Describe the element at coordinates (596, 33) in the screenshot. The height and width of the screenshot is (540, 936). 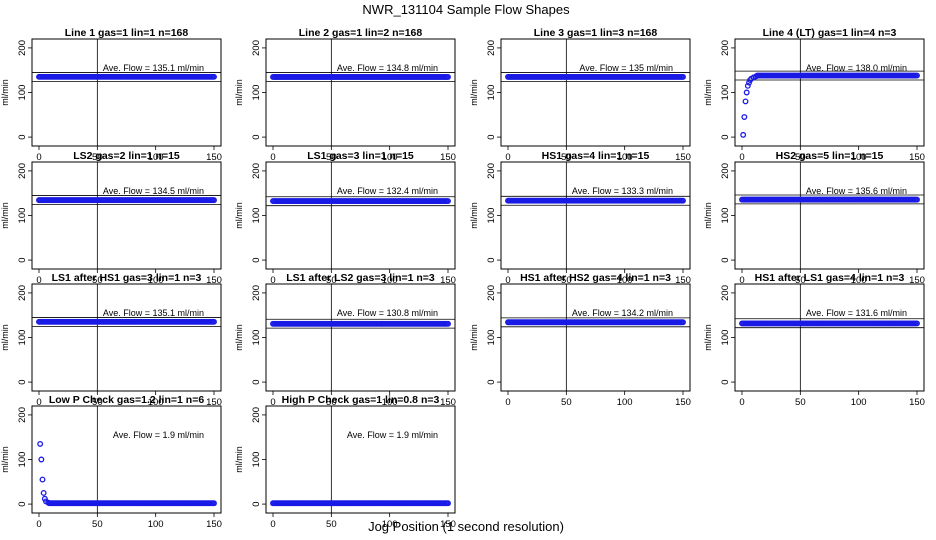
I see `panel-title: Line 3 gas=1 lin=3 n=168` at that location.